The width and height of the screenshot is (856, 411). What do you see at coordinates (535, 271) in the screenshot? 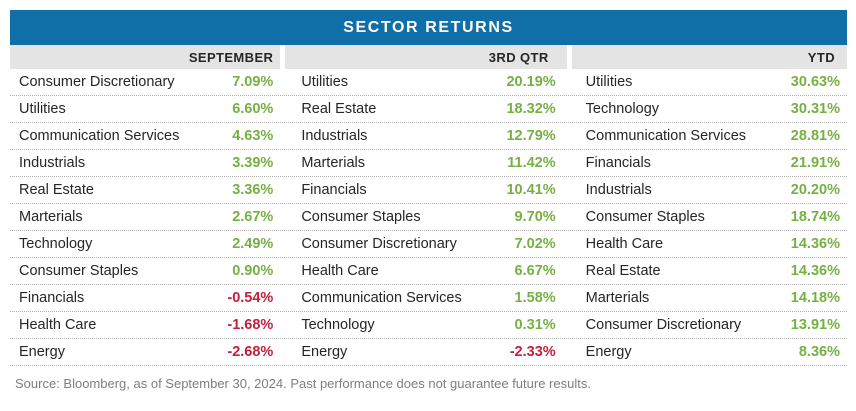
I see `sector-value: 6.67%` at bounding box center [535, 271].